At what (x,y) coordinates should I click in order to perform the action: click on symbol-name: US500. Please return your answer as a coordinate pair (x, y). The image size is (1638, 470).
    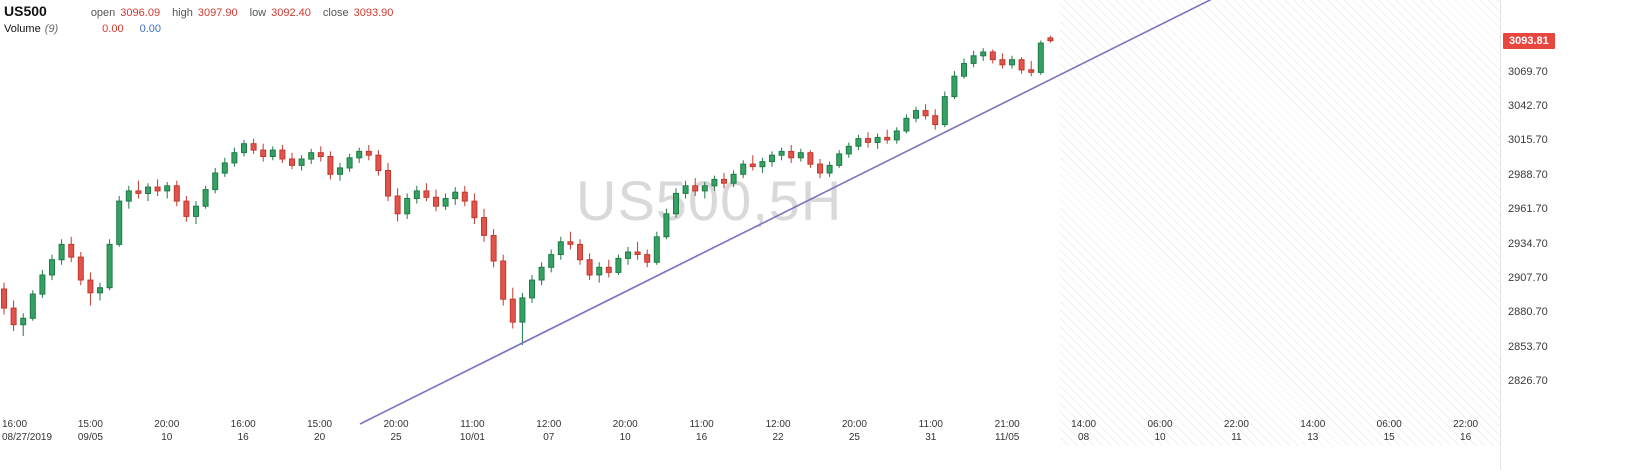
    Looking at the image, I should click on (25, 11).